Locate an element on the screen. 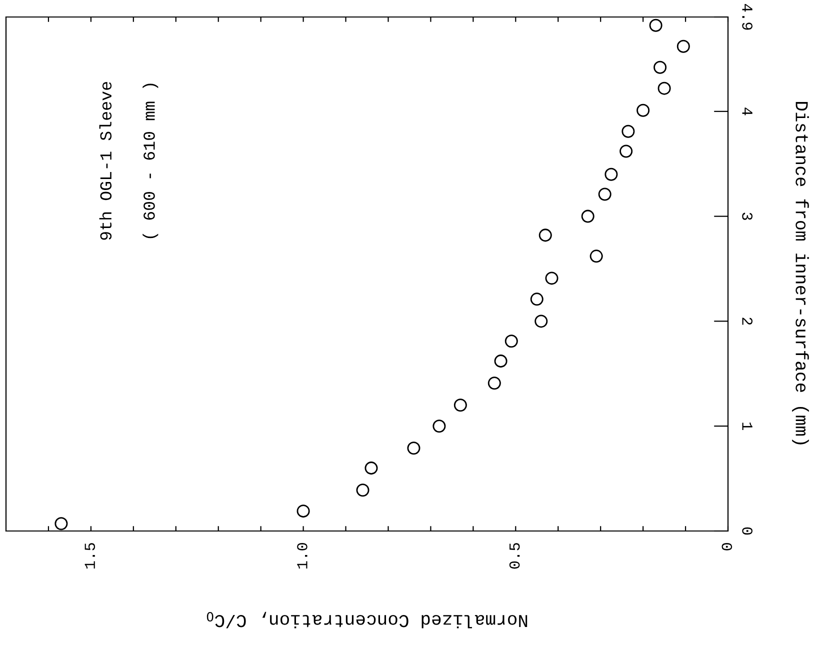 Image resolution: width=833 pixels, height=656 pixels. annotation: 9th OGL-1 Sleeve is located at coordinates (105, 161).